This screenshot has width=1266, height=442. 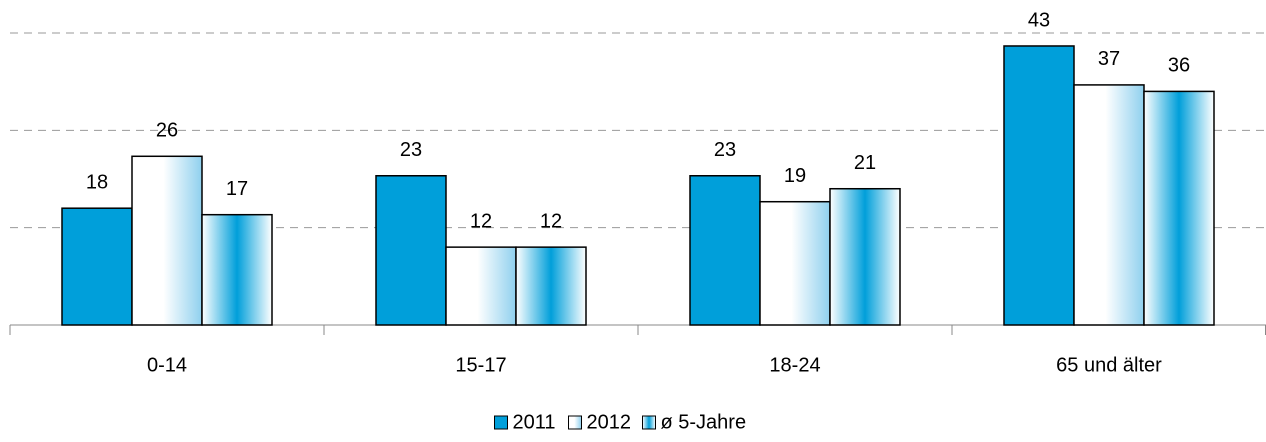 I want to click on data-label: 21, so click(x=865, y=163).